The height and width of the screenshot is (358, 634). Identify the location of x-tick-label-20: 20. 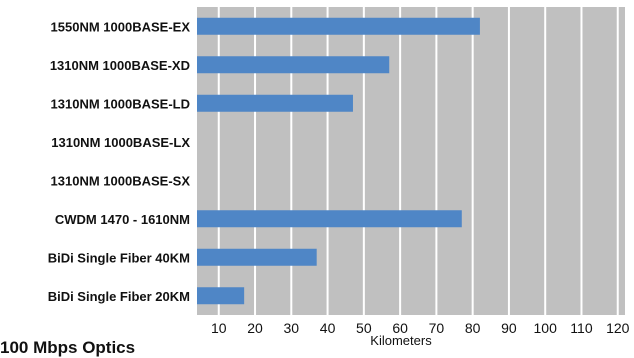
(255, 328).